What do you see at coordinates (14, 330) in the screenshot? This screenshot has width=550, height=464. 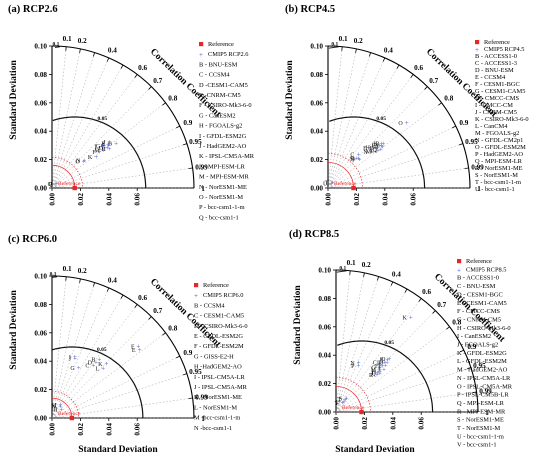 I see `y-axis-label: Standard Deviation` at bounding box center [14, 330].